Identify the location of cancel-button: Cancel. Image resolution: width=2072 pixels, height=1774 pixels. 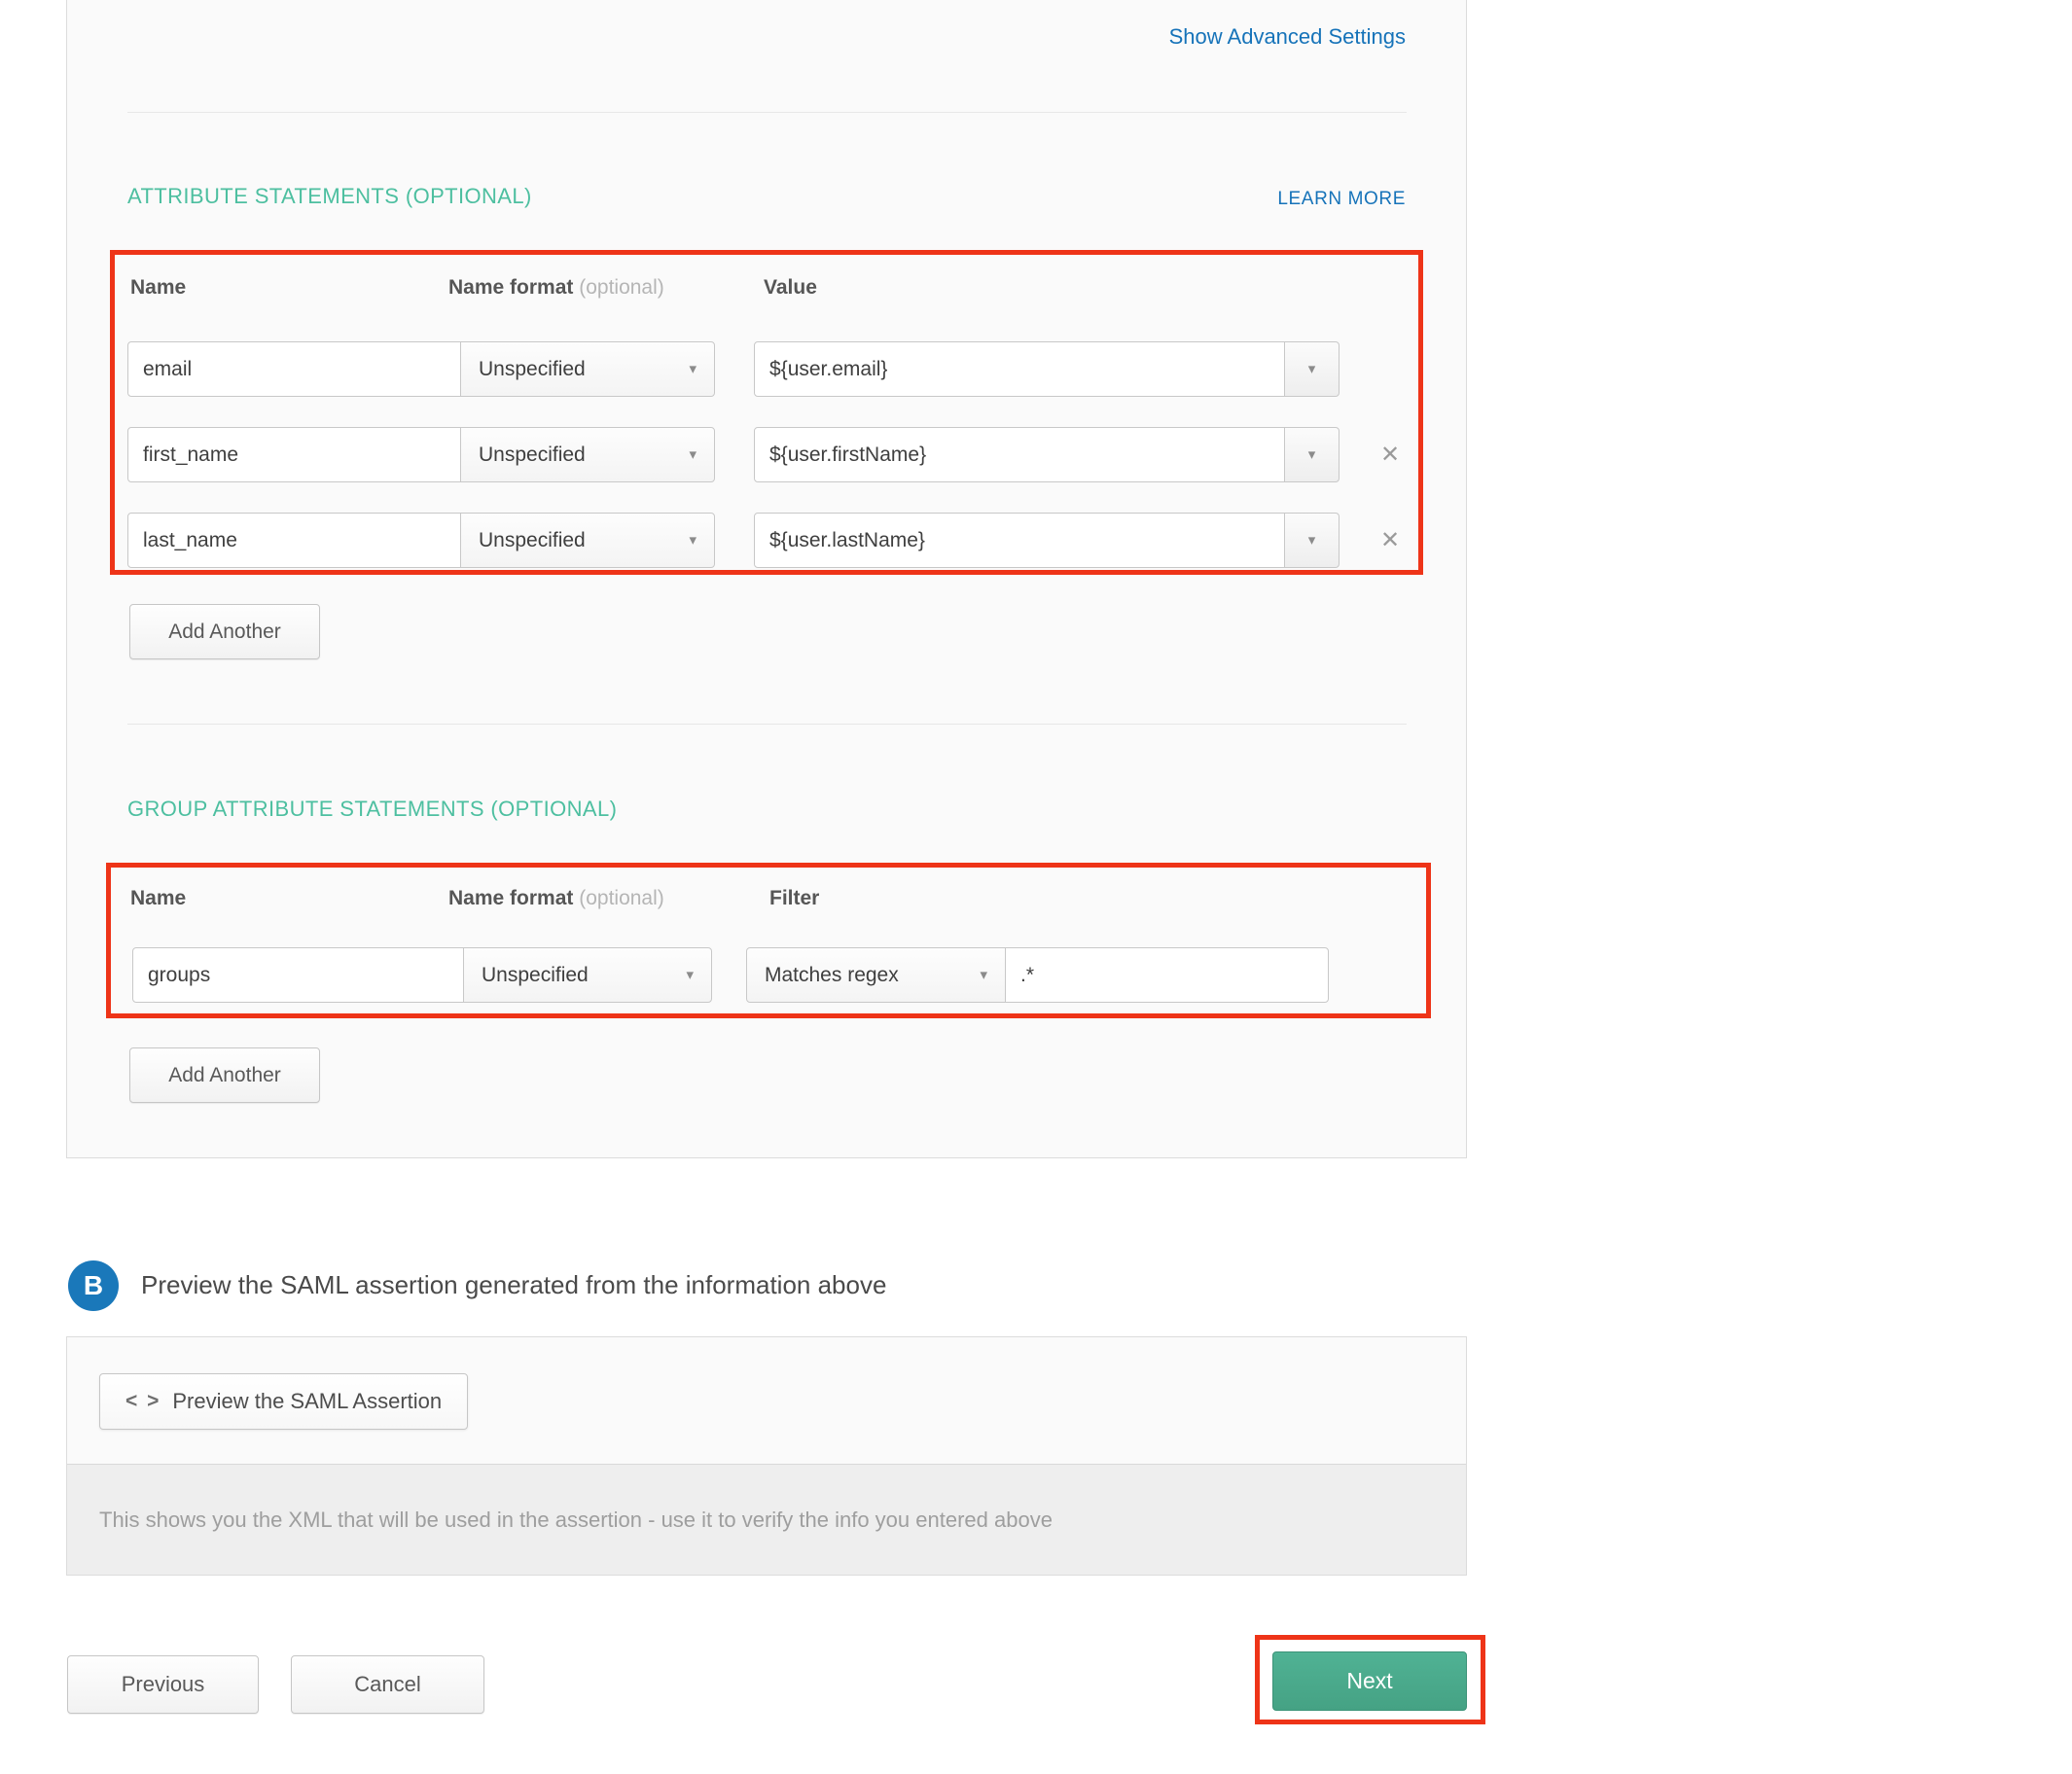
(388, 1684).